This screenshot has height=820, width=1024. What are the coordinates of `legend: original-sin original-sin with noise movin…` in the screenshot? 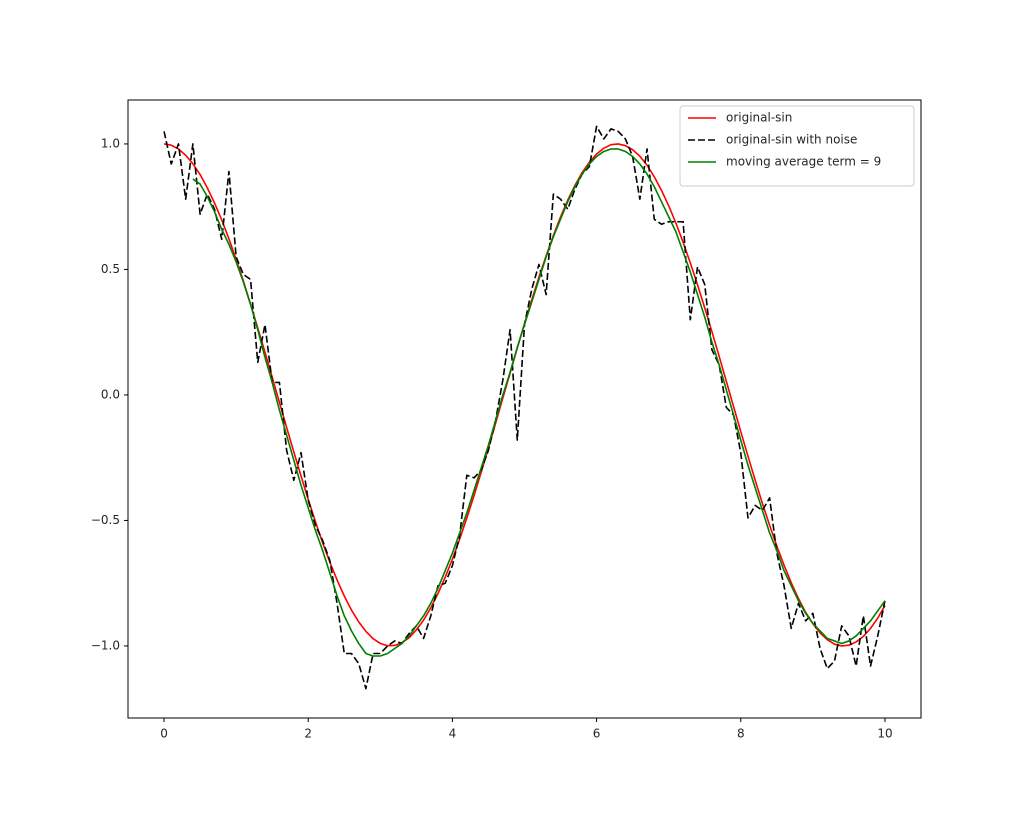 It's located at (797, 146).